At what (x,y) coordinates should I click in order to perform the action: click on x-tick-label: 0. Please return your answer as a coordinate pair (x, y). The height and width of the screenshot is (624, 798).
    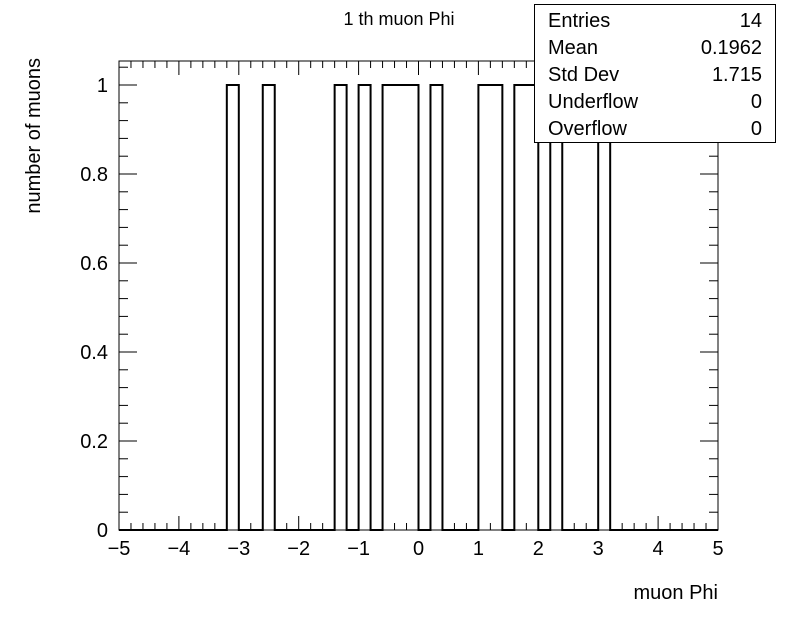
    Looking at the image, I should click on (418, 549).